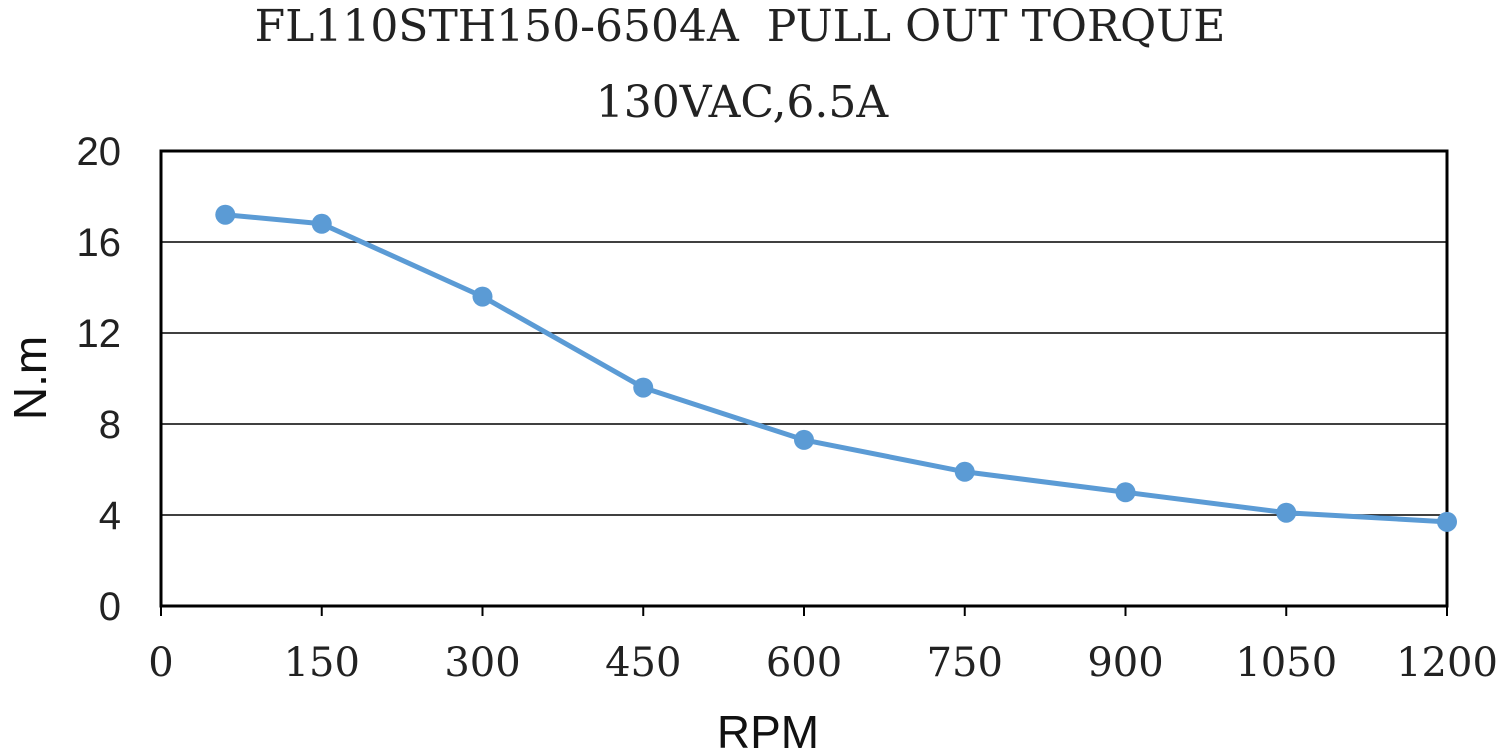 This screenshot has width=1500, height=753. I want to click on x-tick-label: 1050, so click(1286, 663).